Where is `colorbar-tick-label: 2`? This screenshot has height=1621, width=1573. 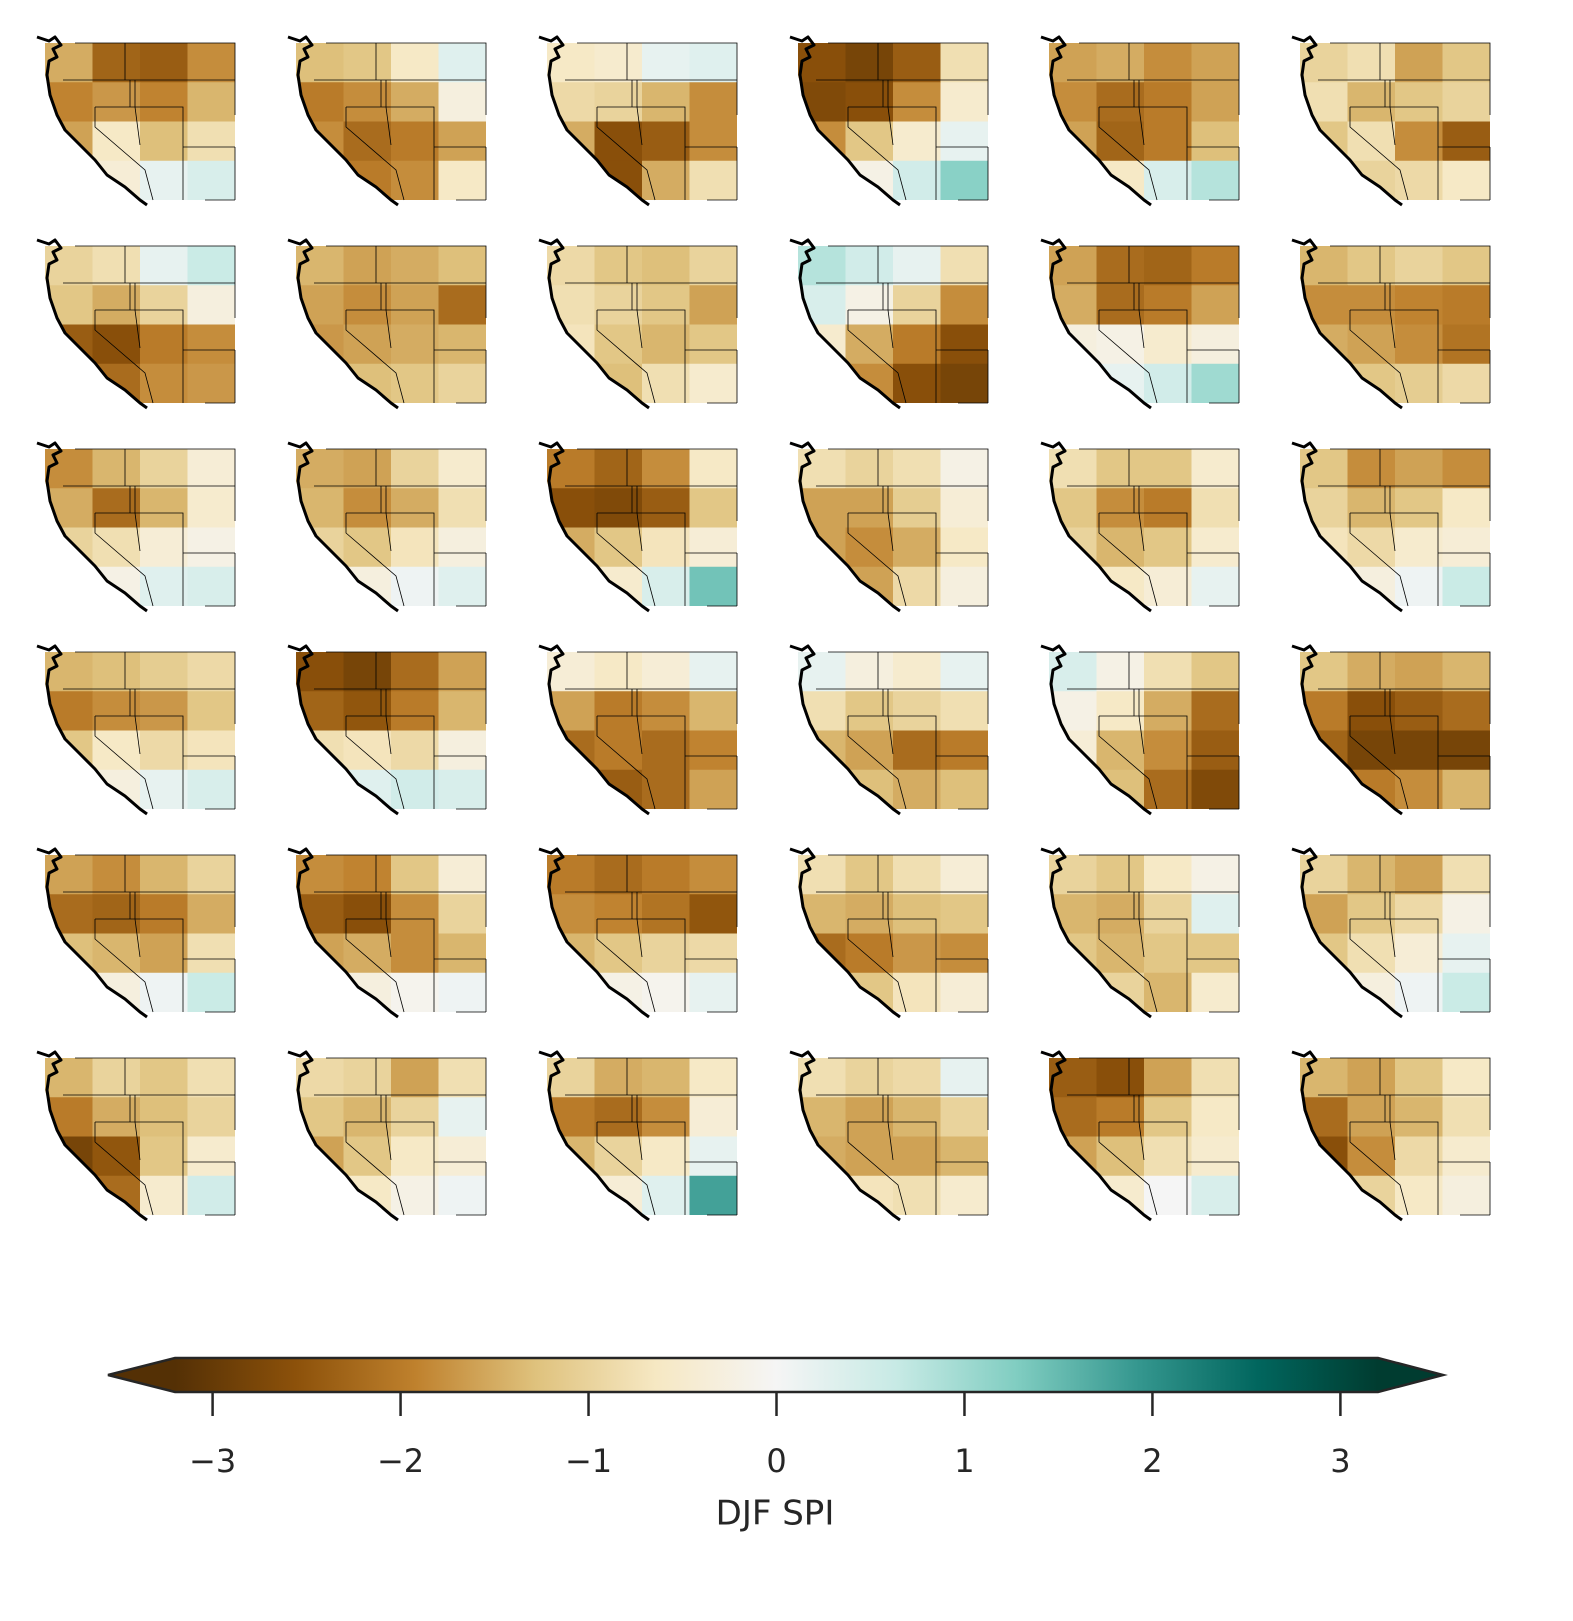
colorbar-tick-label: 2 is located at coordinates (1152, 1461).